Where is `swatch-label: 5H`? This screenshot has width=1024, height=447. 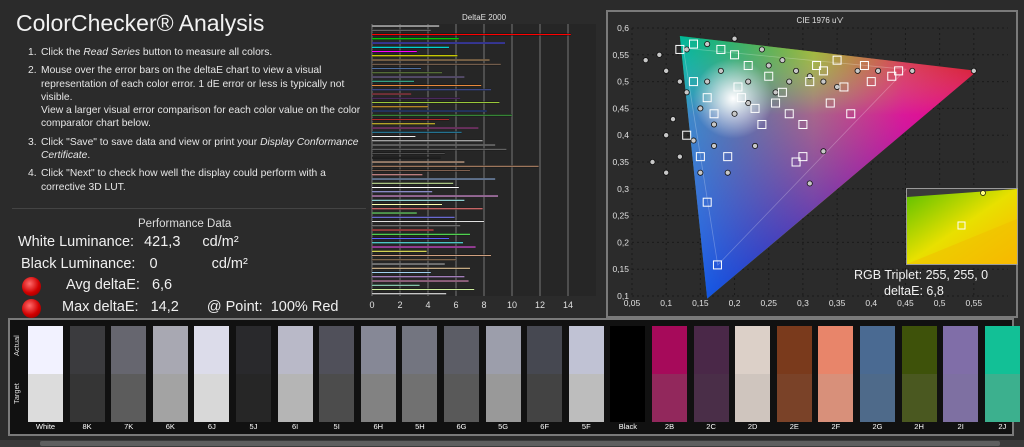 swatch-label: 5H is located at coordinates (420, 426).